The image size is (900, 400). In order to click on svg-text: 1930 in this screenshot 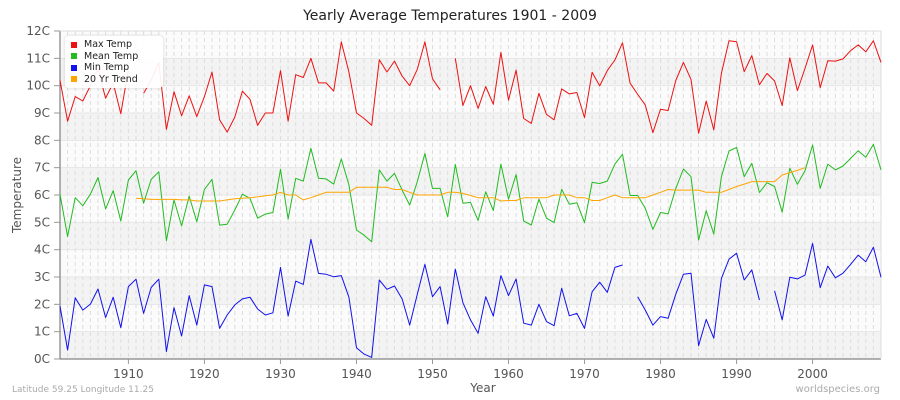, I will do `click(280, 374)`.